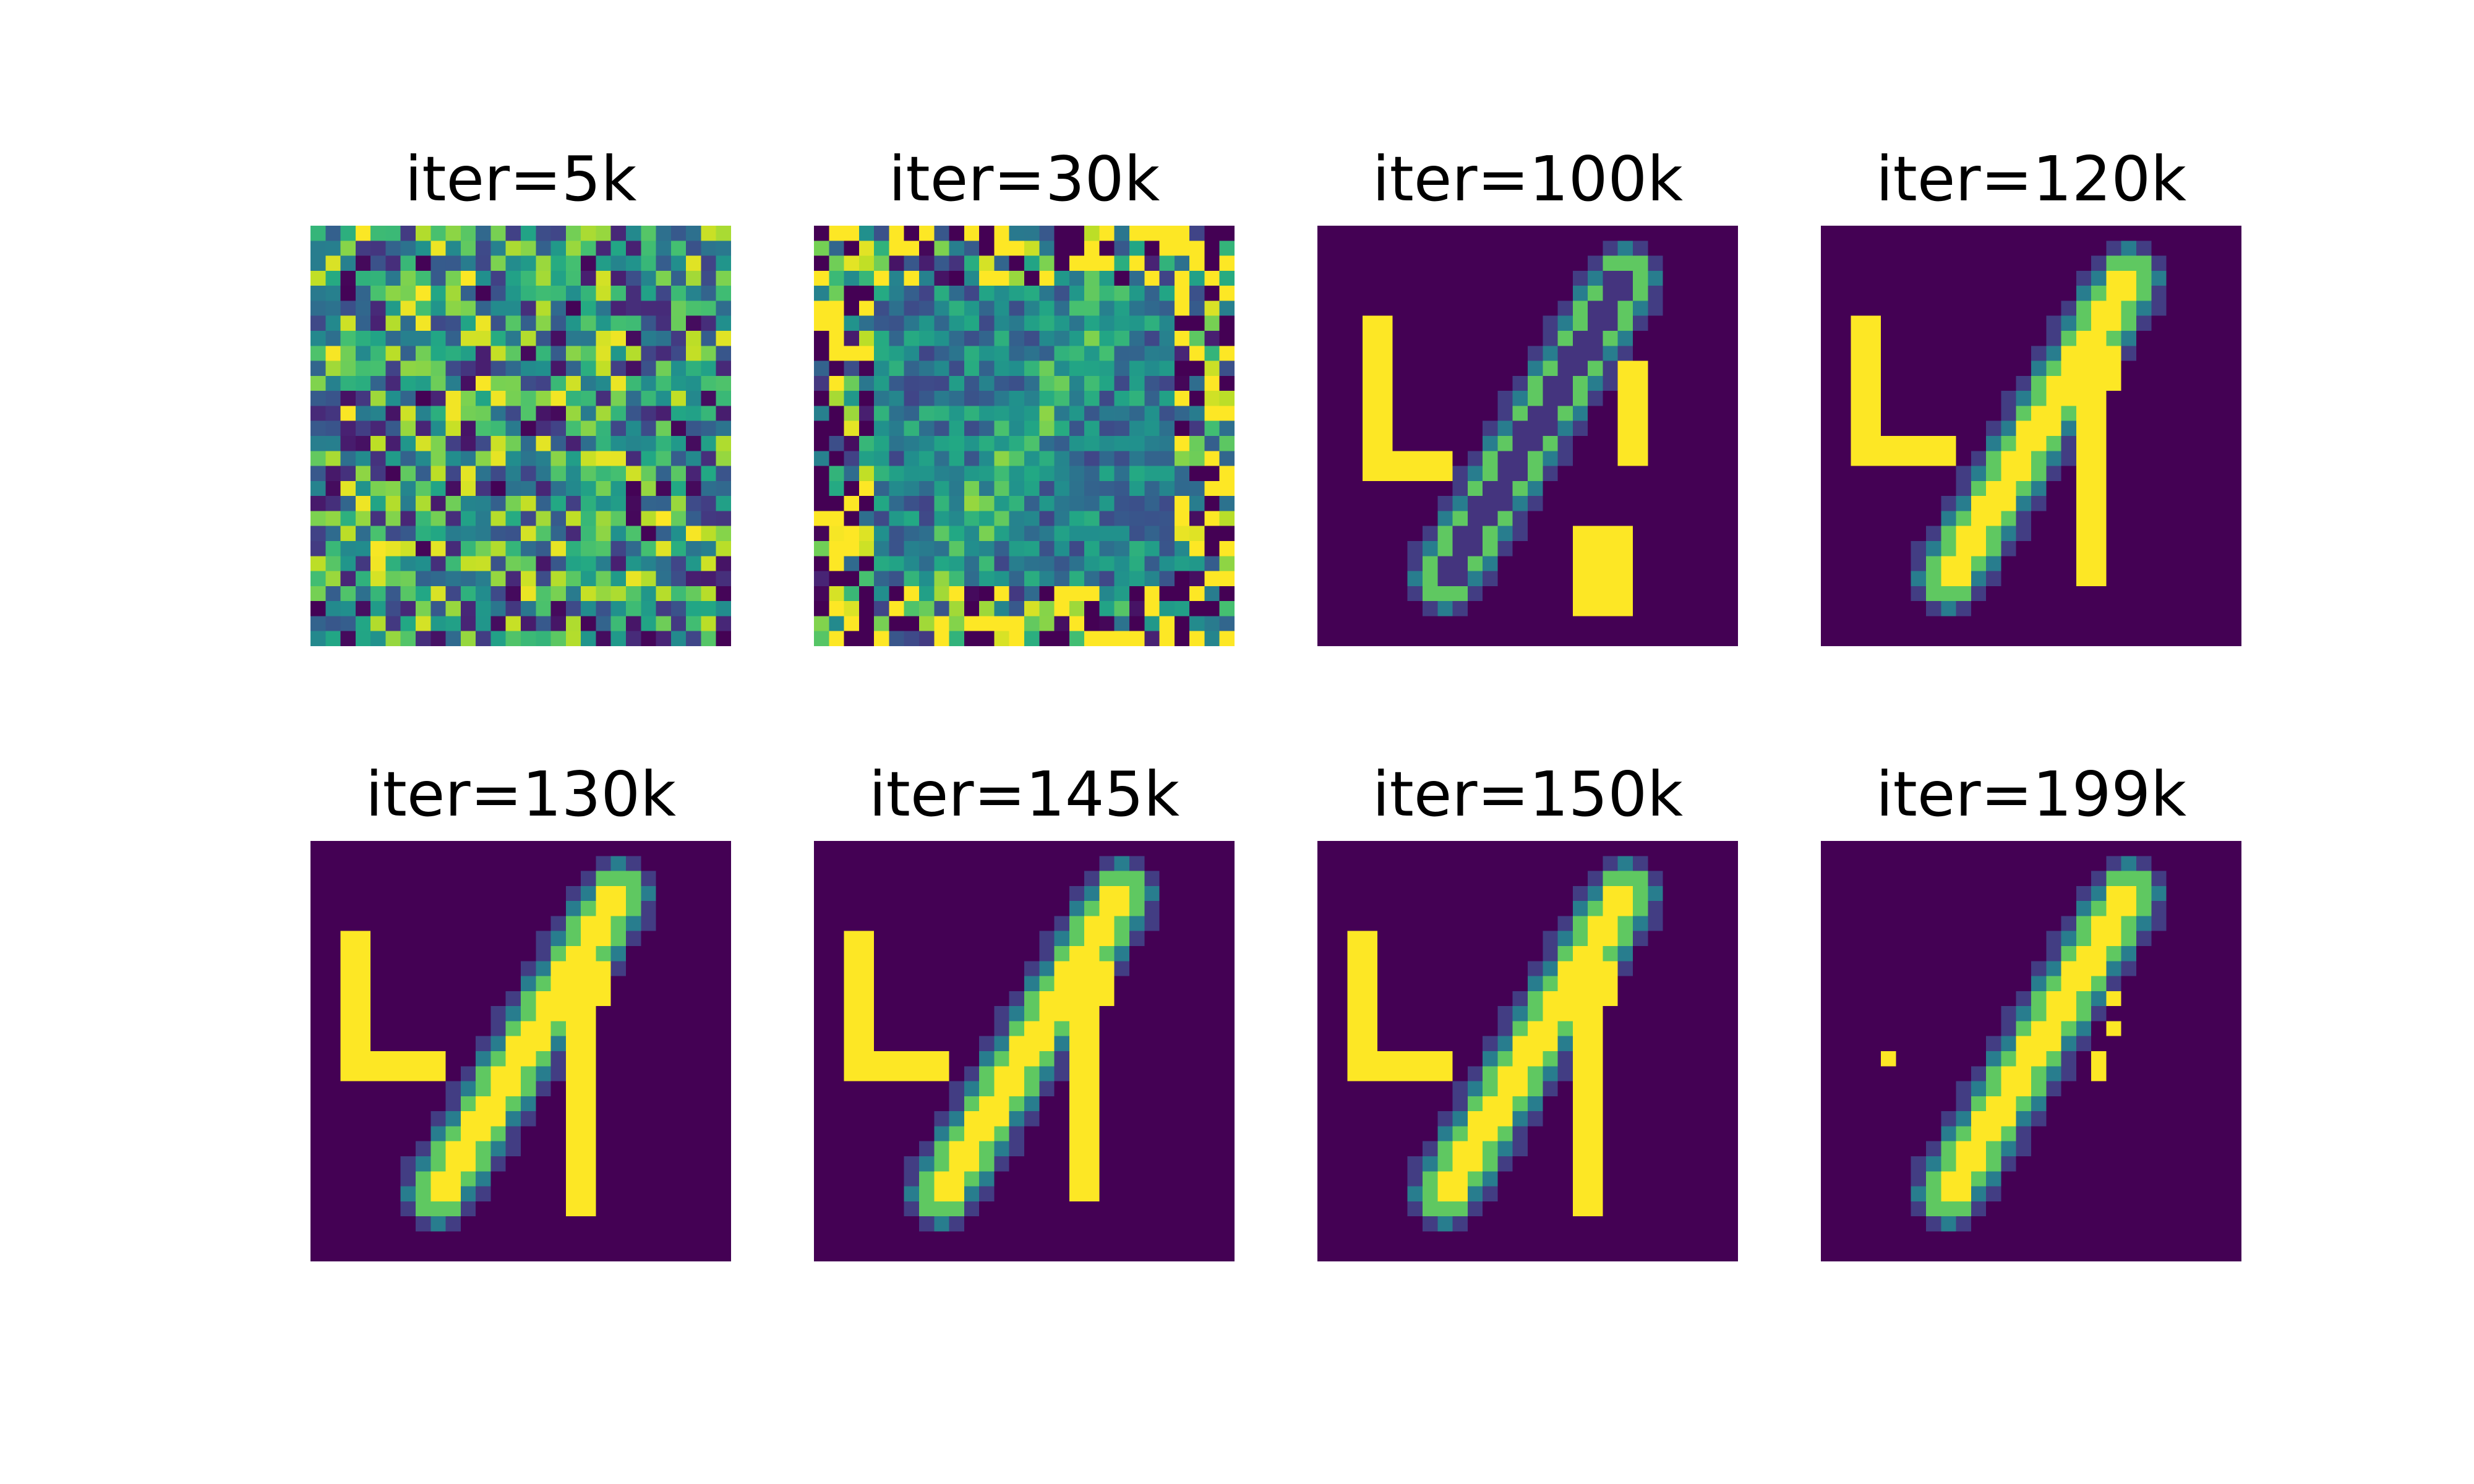 The image size is (2474, 1484). What do you see at coordinates (1024, 794) in the screenshot?
I see `panel-title: iter=145k` at bounding box center [1024, 794].